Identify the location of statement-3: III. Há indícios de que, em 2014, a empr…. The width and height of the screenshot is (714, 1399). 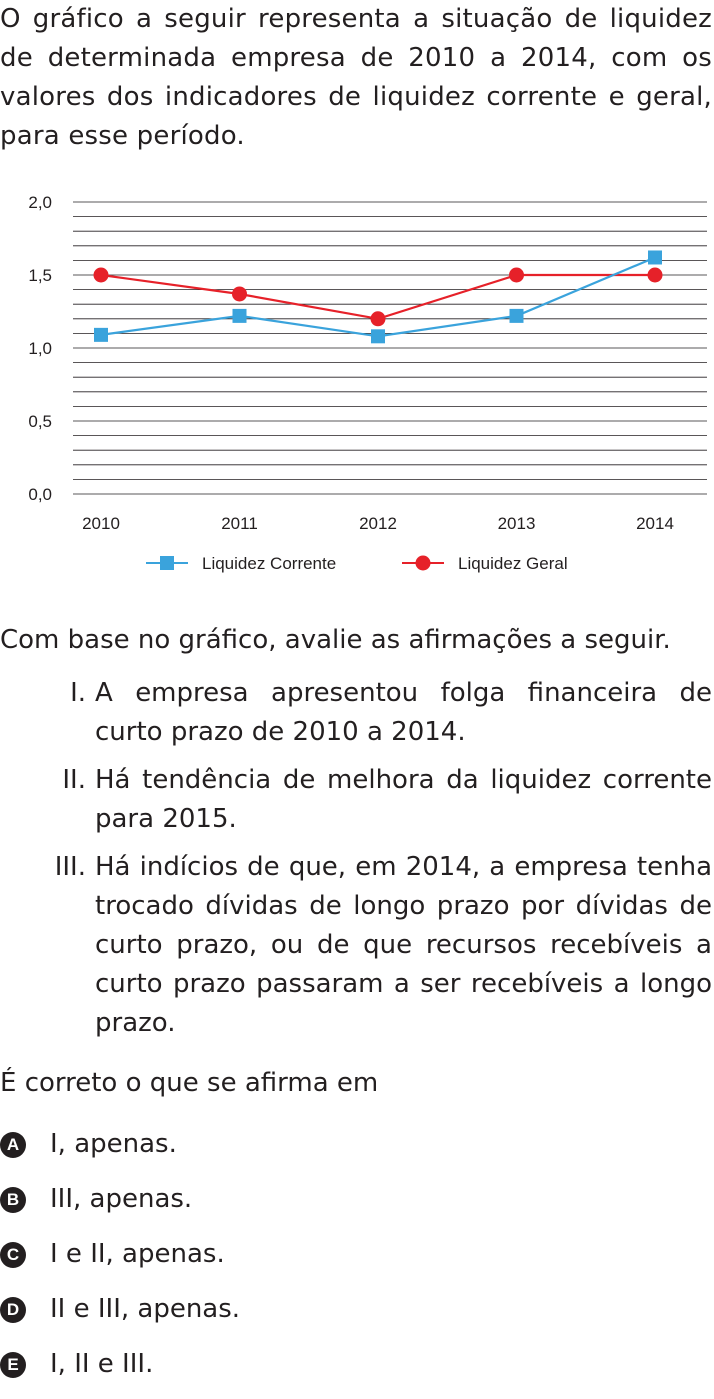
(356, 945).